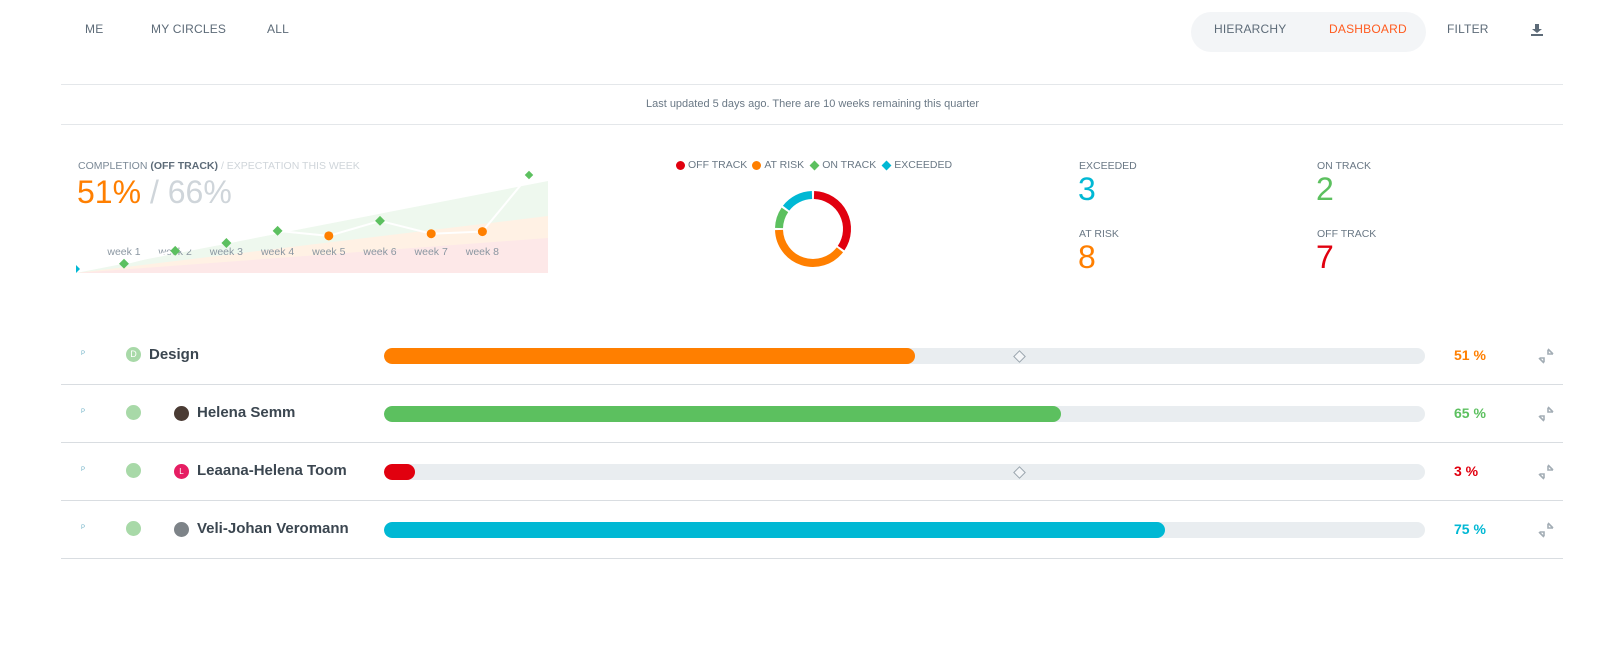 This screenshot has height=645, width=1617. I want to click on completion-percent: 51%, so click(109, 192).